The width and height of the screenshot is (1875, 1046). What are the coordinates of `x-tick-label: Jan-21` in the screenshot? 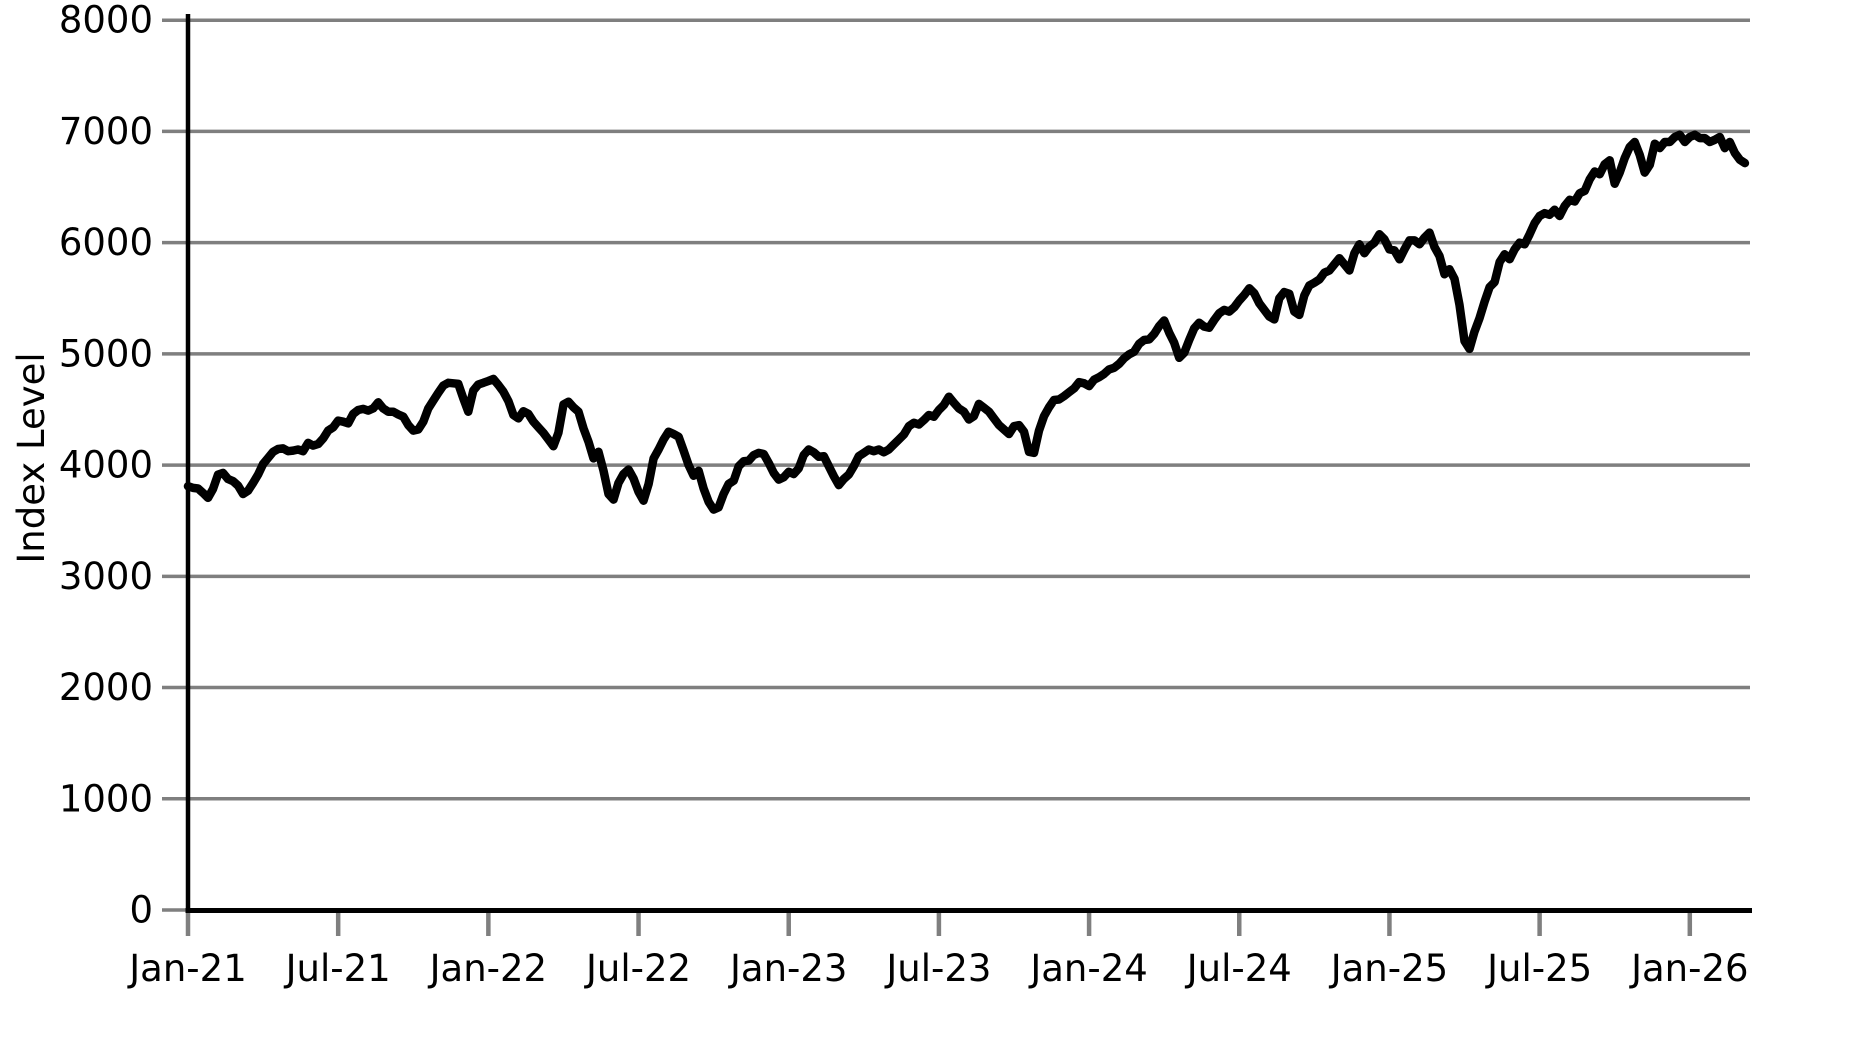 It's located at (186, 968).